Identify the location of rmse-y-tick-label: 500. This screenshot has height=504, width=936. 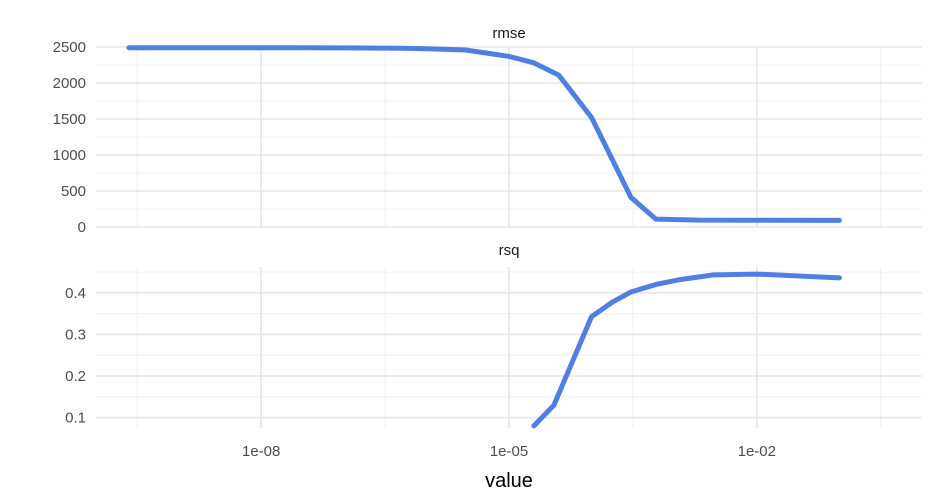
(73, 191).